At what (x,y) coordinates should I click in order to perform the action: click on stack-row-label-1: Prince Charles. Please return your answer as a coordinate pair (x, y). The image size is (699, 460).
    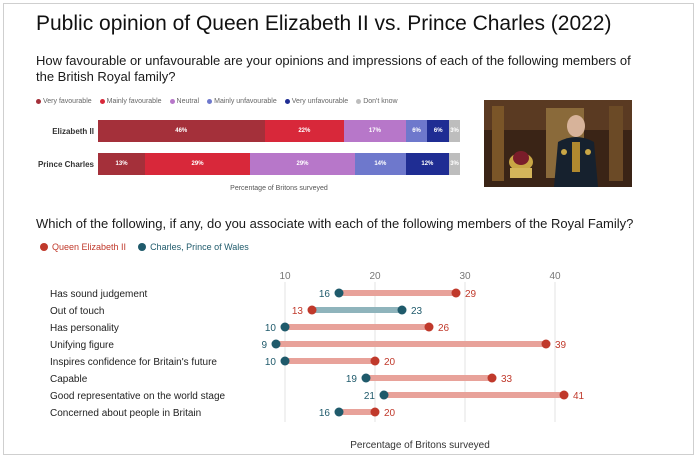
    Looking at the image, I should click on (65, 164).